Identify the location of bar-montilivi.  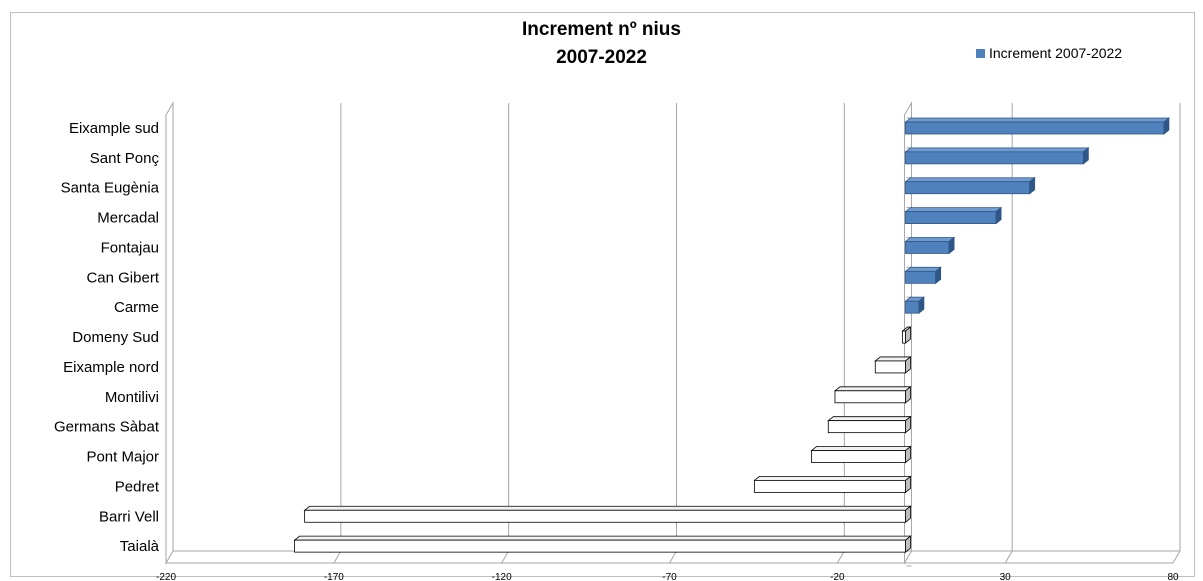
(872, 394).